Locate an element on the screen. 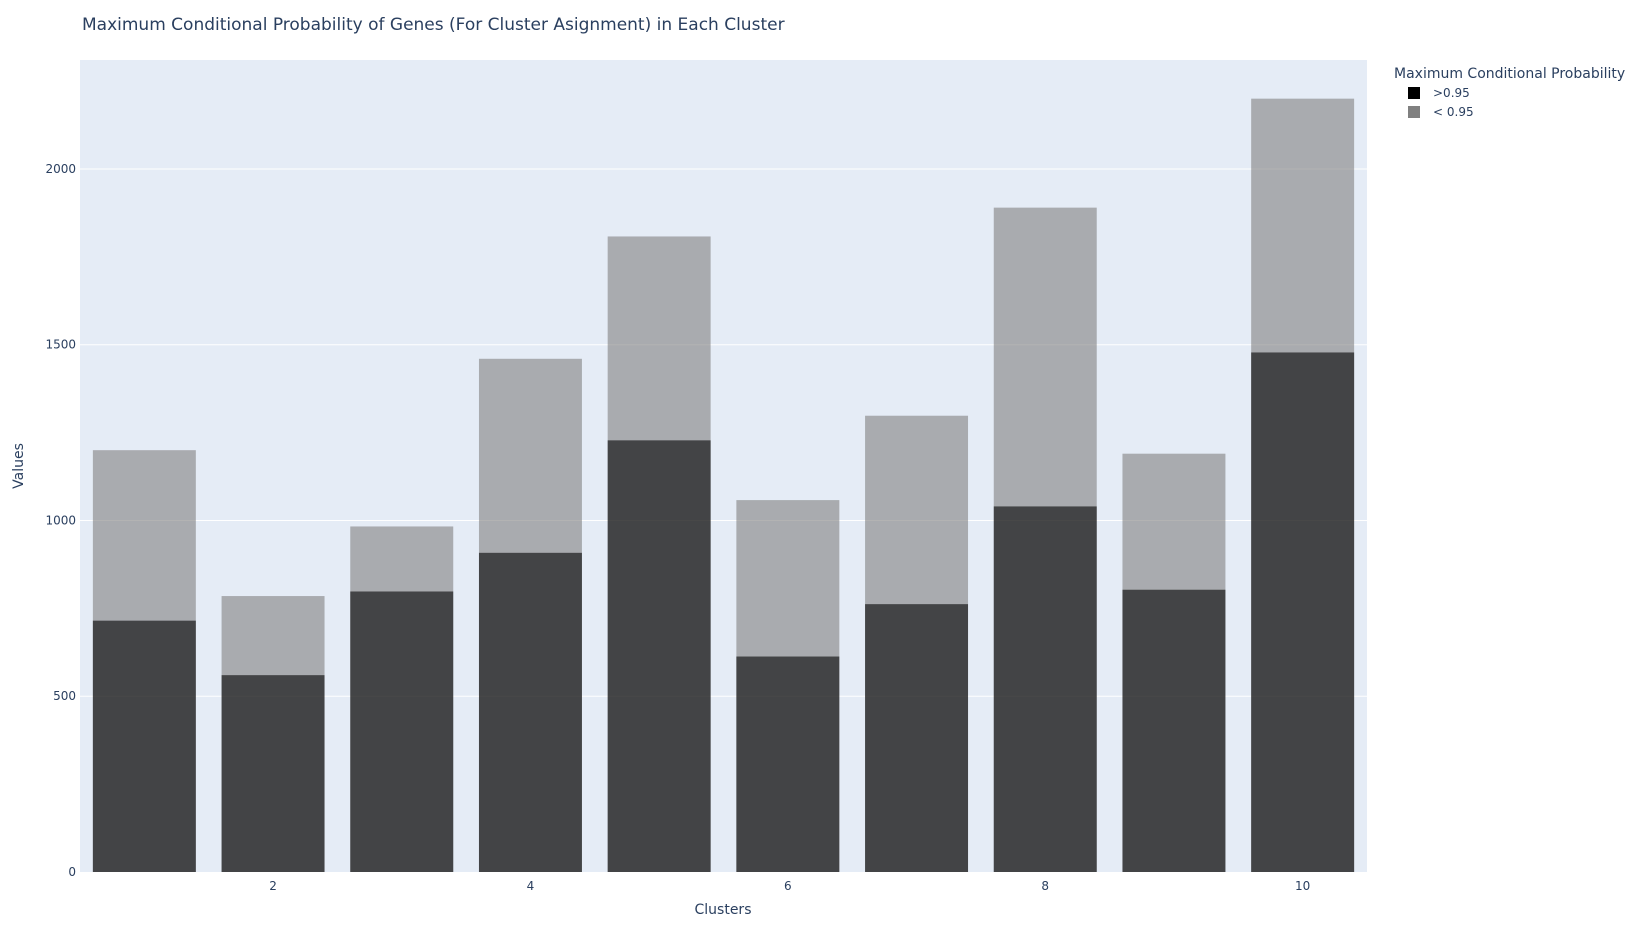 This screenshot has height=952, width=1640. y-axis-title: Values is located at coordinates (19, 466).